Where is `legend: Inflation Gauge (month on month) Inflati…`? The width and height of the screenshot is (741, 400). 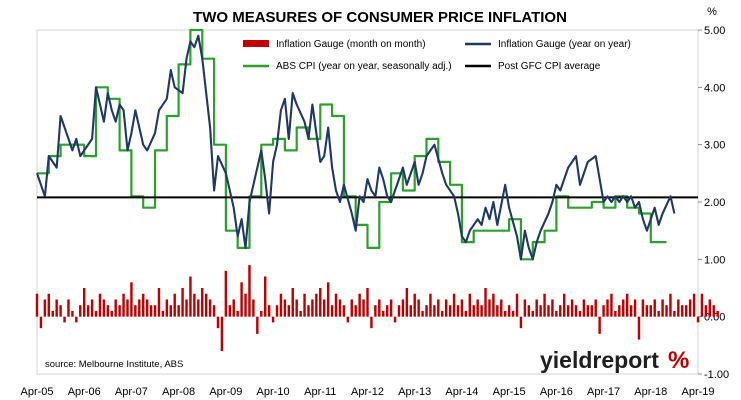 legend: Inflation Gauge (month on month) Inflati… is located at coordinates (437, 55).